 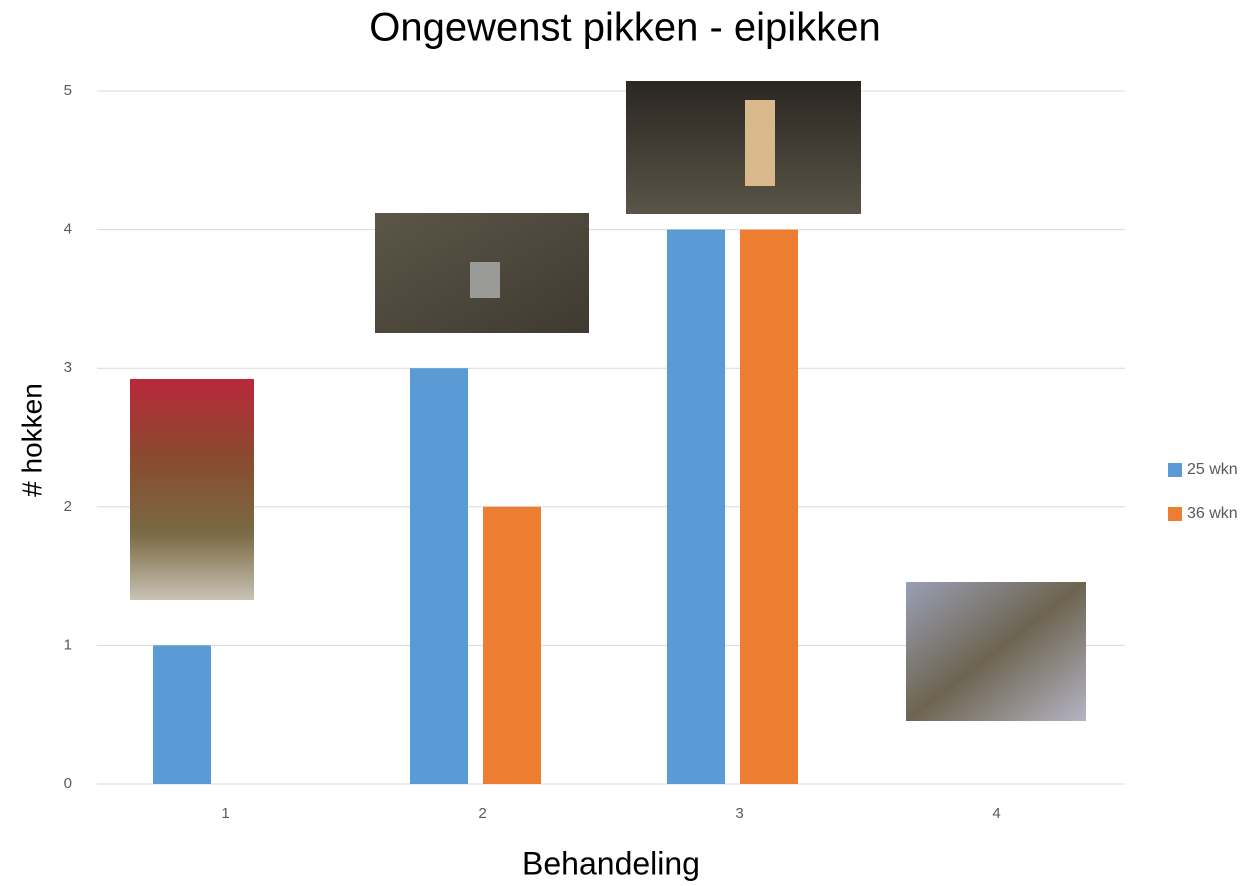 I want to click on chart-title: Ongewenst pikken - eipikken, so click(x=624, y=28).